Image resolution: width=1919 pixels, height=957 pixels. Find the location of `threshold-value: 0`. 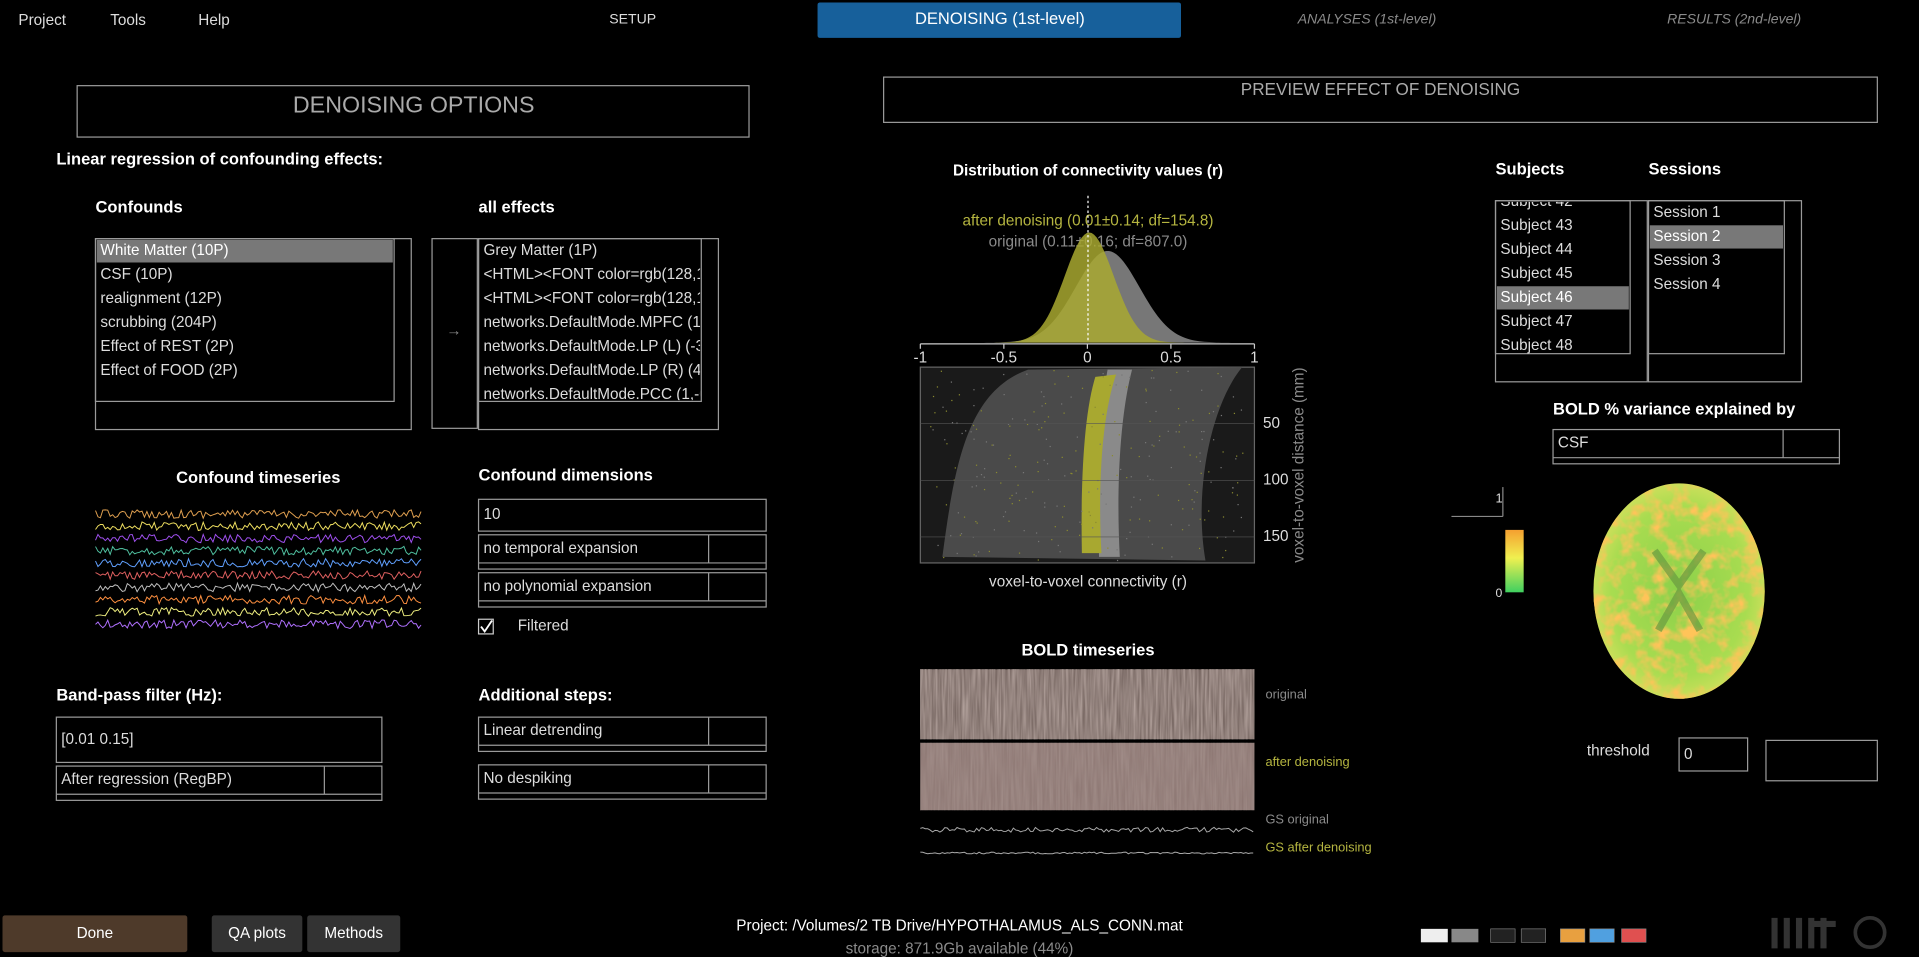

threshold-value: 0 is located at coordinates (1688, 754).